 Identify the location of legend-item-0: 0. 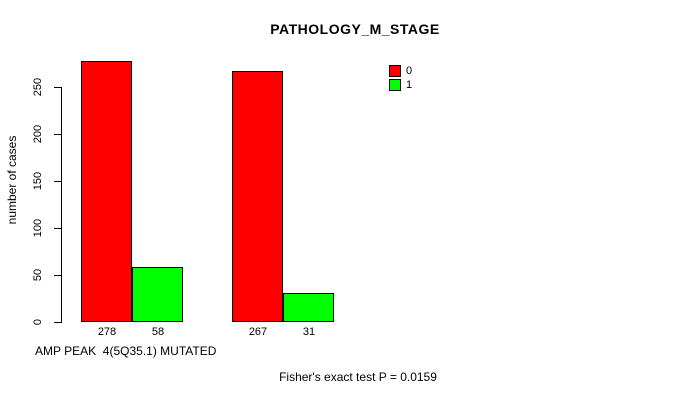
(400, 71).